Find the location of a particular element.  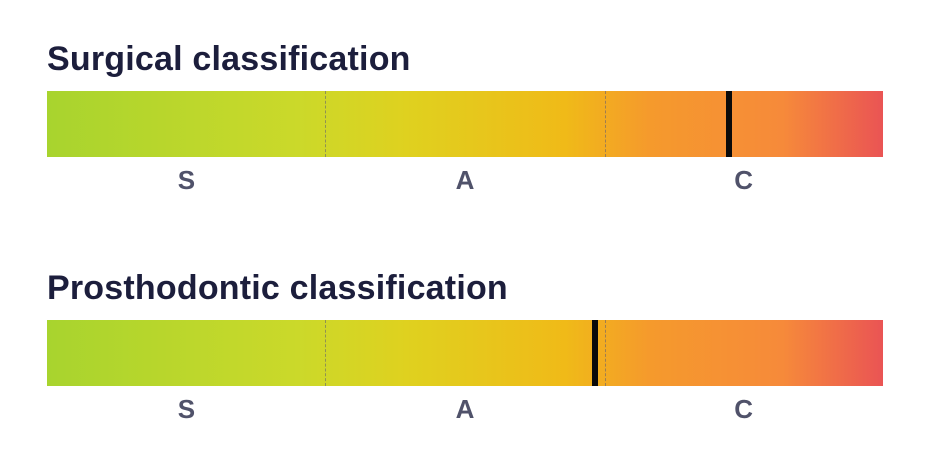

surgical-zone-labels: S A C is located at coordinates (465, 177).